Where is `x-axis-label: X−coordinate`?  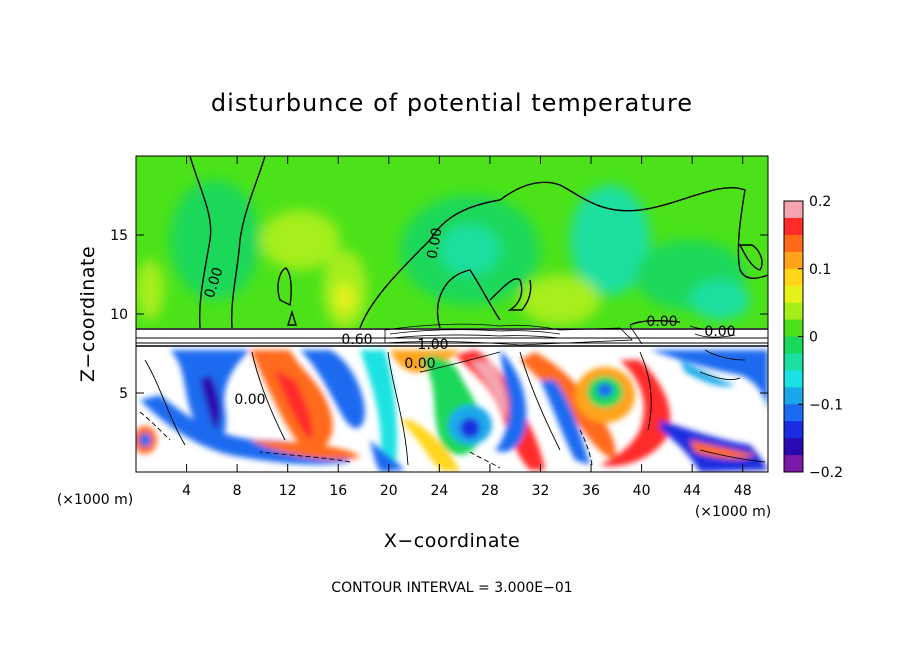 x-axis-label: X−coordinate is located at coordinates (452, 541).